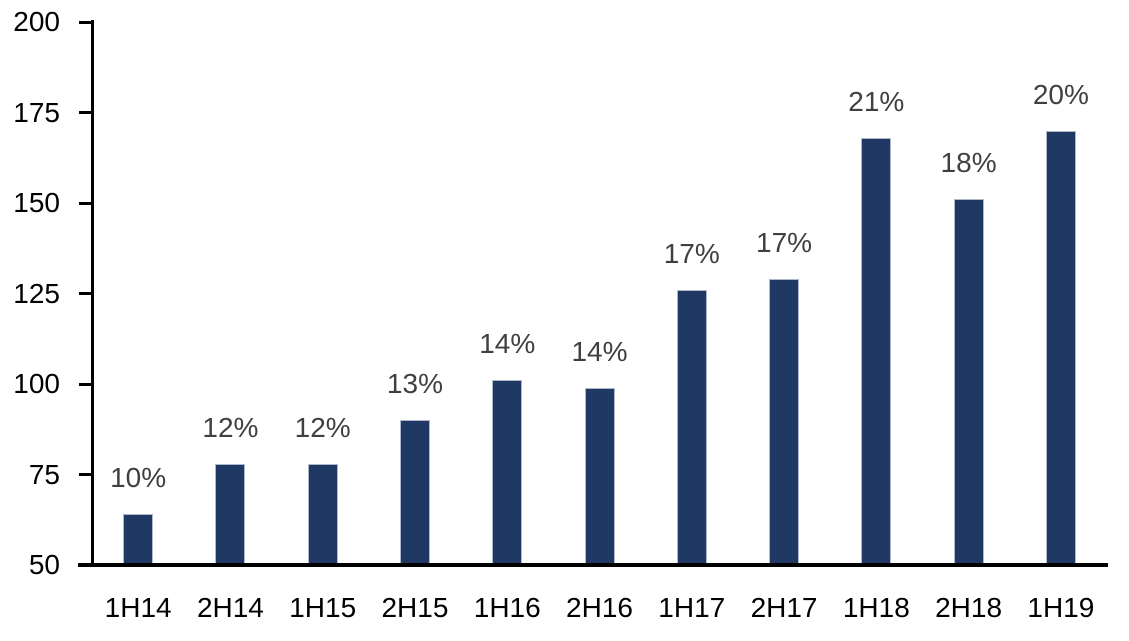 This screenshot has width=1129, height=641. What do you see at coordinates (876, 607) in the screenshot?
I see `x-tick-label: 1H18` at bounding box center [876, 607].